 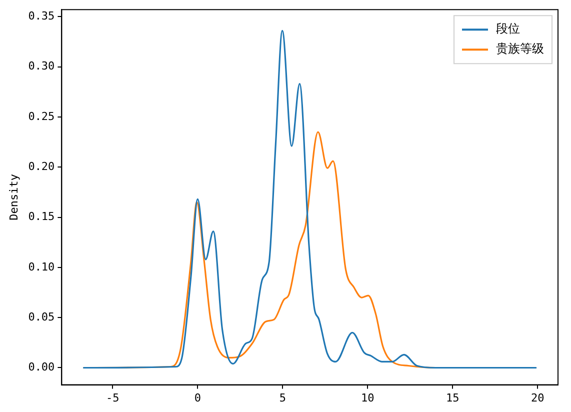 What do you see at coordinates (282, 397) in the screenshot?
I see `x-tick-label: 5` at bounding box center [282, 397].